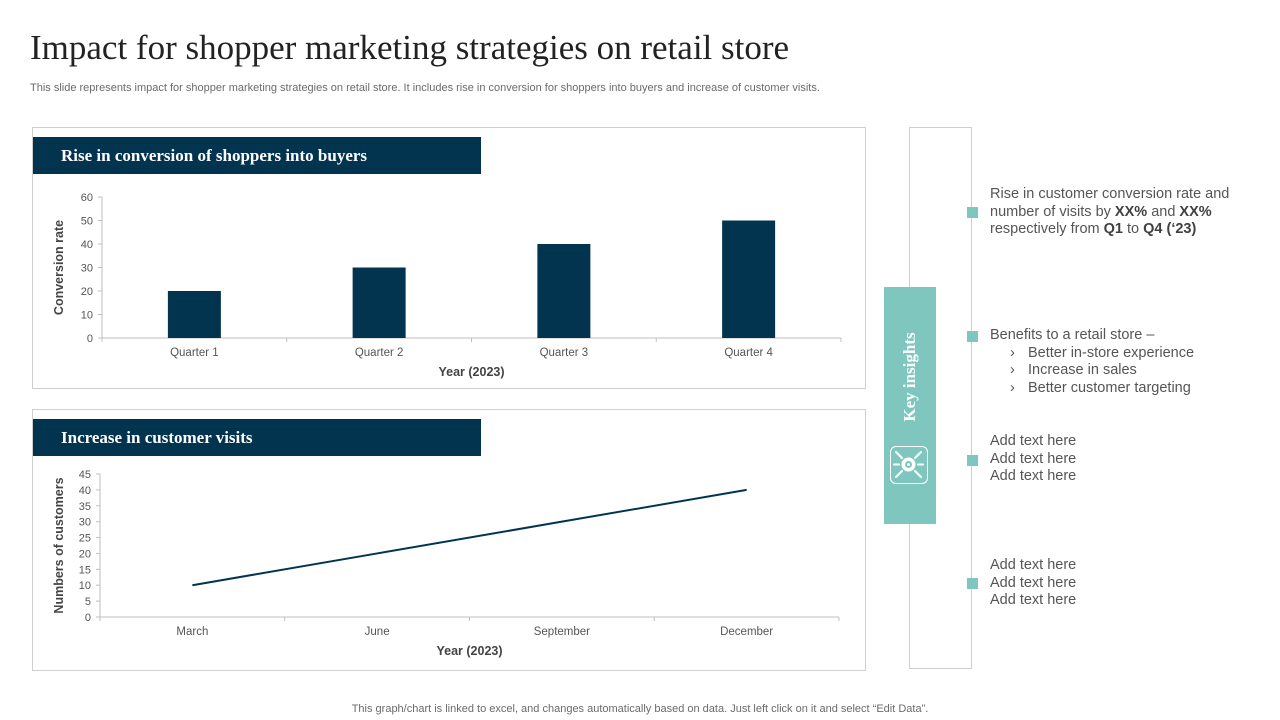 Image resolution: width=1280 pixels, height=720 pixels. What do you see at coordinates (909, 377) in the screenshot?
I see `key-insights-label: Key insights` at bounding box center [909, 377].